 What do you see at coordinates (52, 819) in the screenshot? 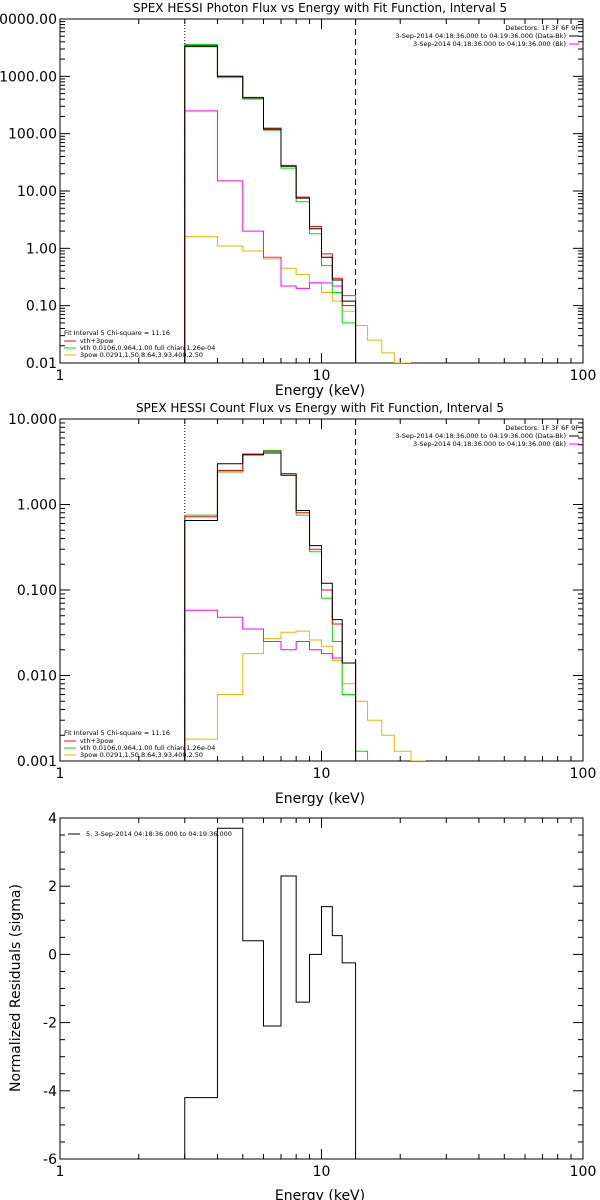
I see `y-tick-label: 4` at bounding box center [52, 819].